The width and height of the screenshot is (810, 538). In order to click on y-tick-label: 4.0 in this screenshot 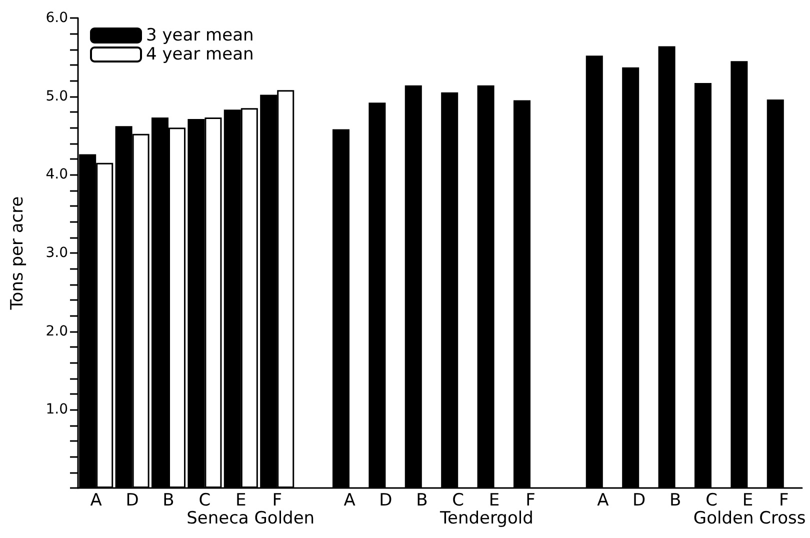, I will do `click(57, 174)`.